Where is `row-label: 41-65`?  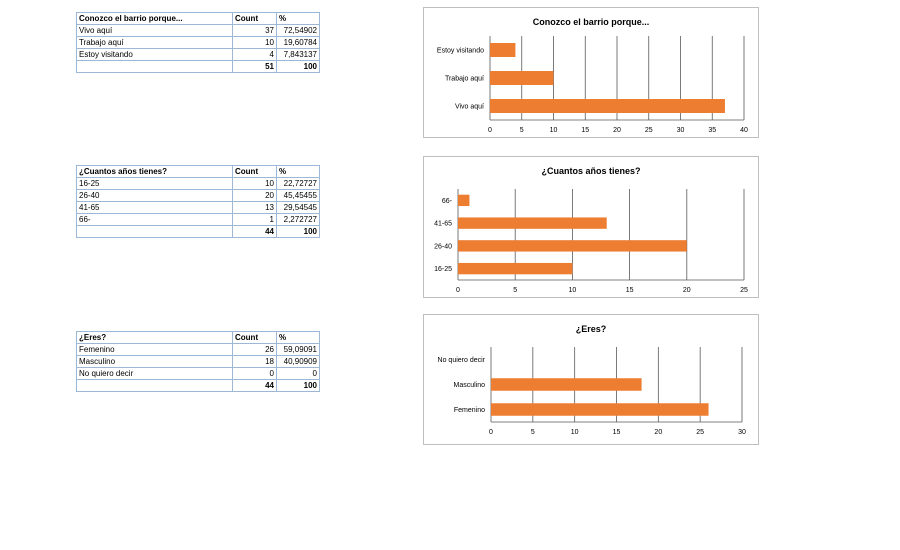 row-label: 41-65 is located at coordinates (154, 207).